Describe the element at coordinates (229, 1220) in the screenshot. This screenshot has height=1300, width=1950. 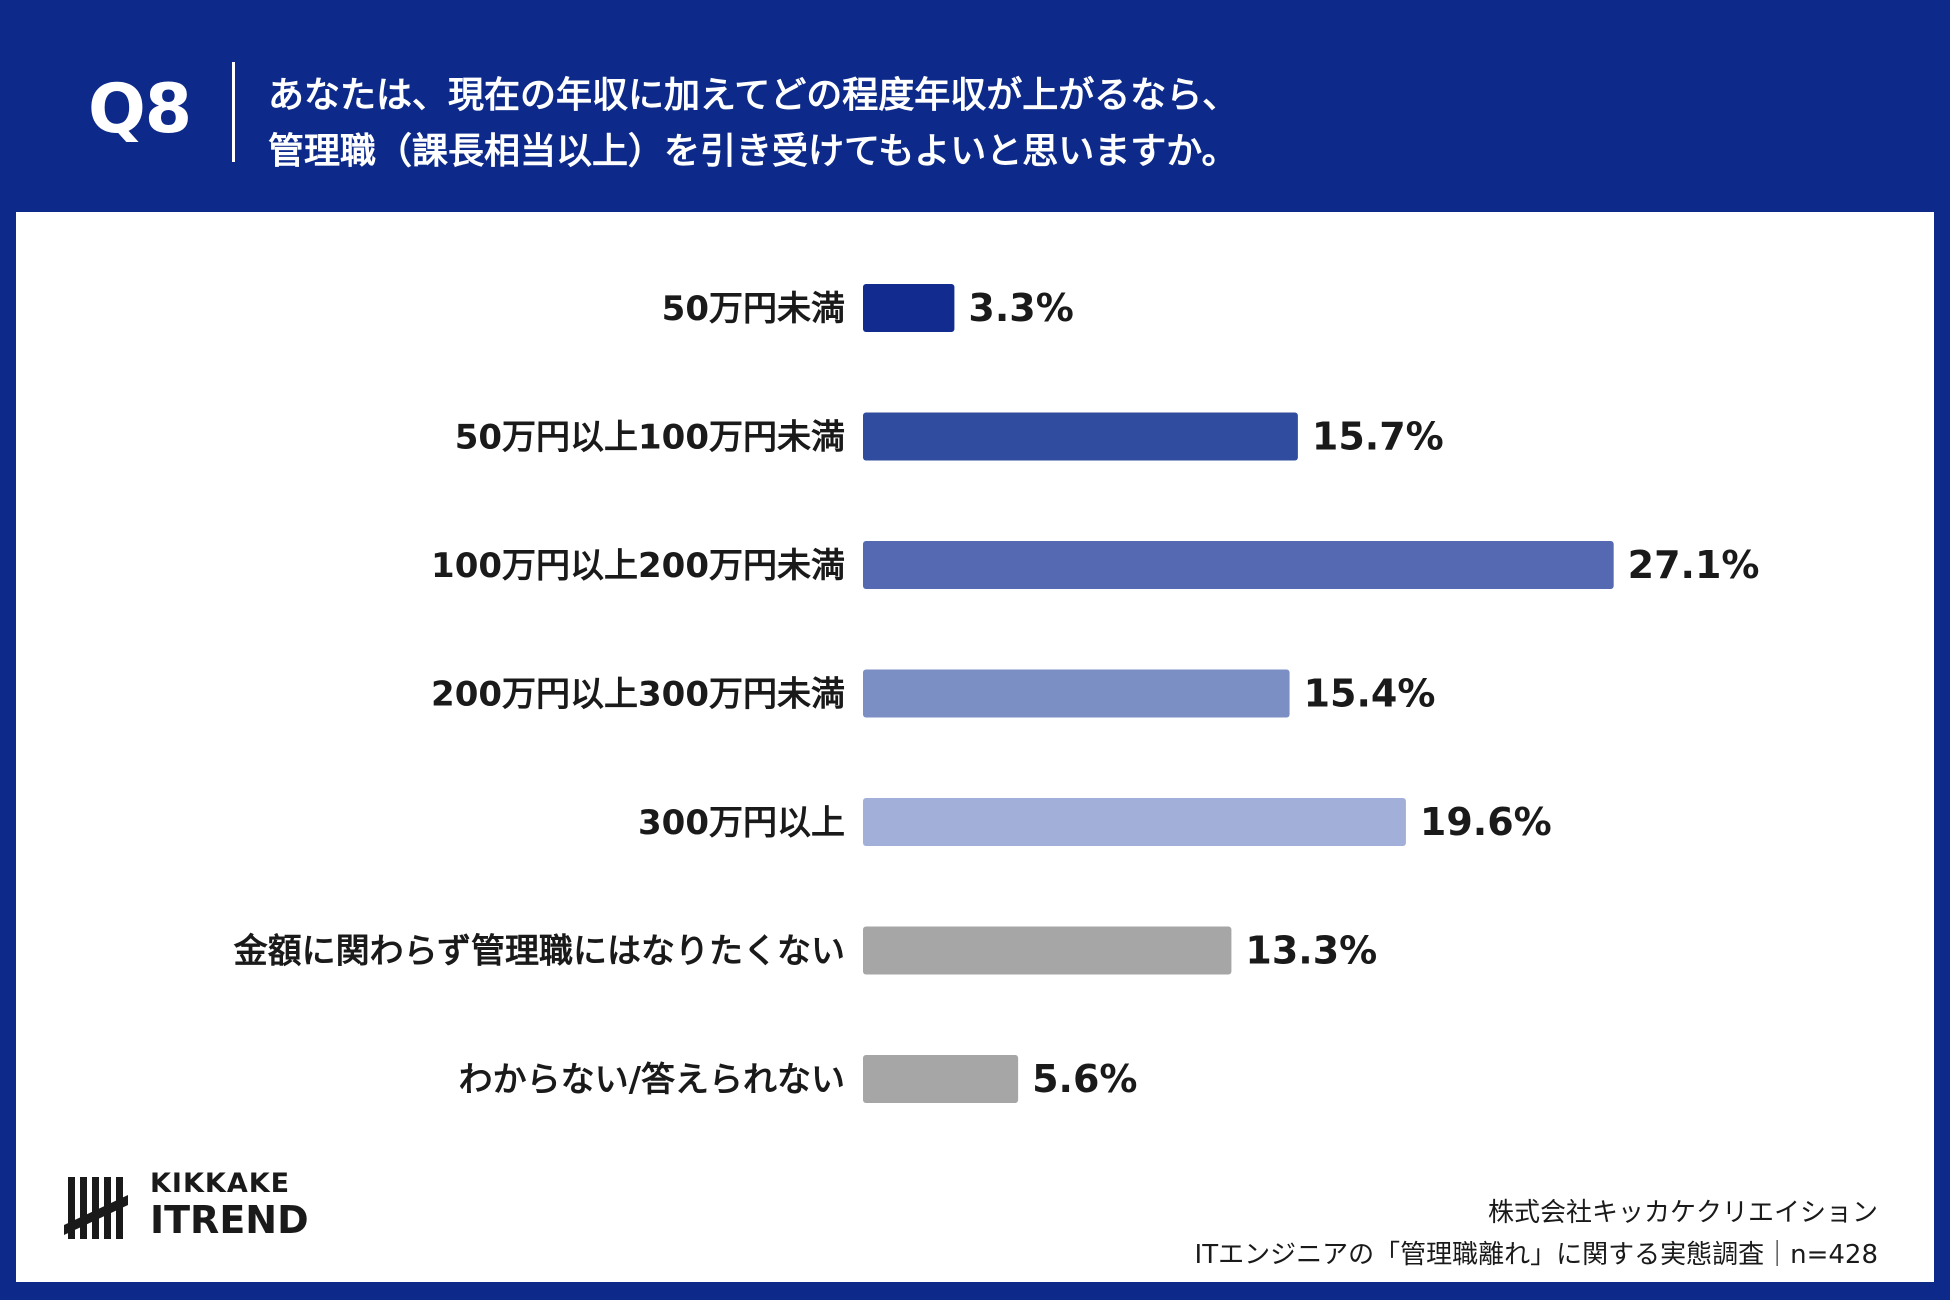
I see `logo-line-2: ITREND` at that location.